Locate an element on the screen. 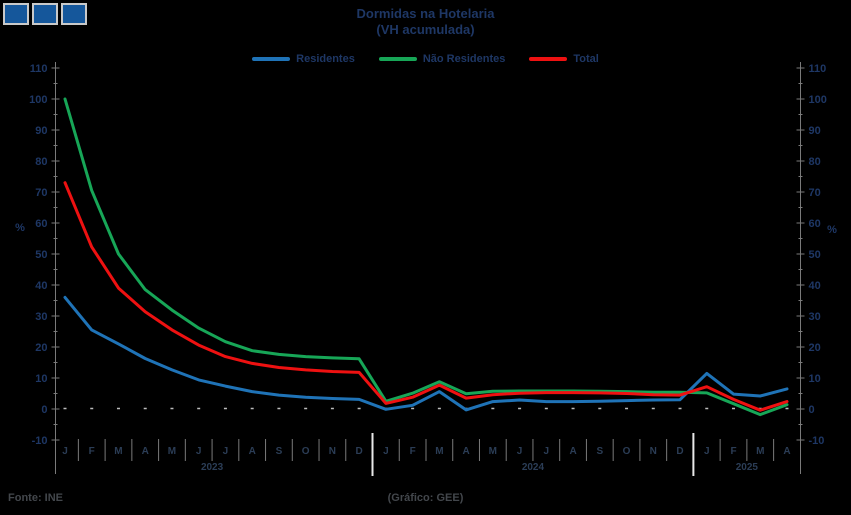  y-axis-label-right: 30 is located at coordinates (815, 317).